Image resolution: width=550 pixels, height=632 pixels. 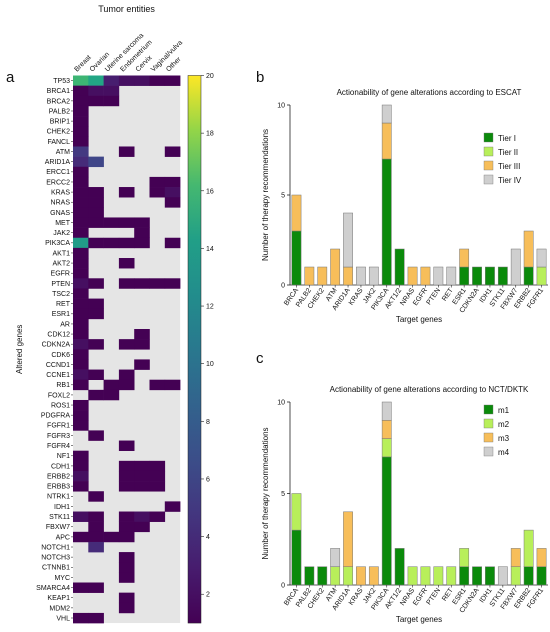 What do you see at coordinates (60, 213) in the screenshot?
I see `heatmap-row-label: GNAS` at bounding box center [60, 213].